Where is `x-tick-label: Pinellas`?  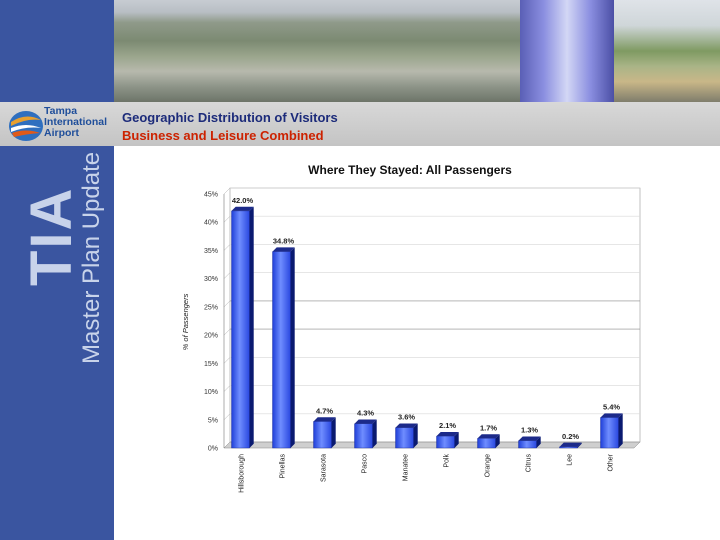
x-tick-label: Pinellas is located at coordinates (283, 466).